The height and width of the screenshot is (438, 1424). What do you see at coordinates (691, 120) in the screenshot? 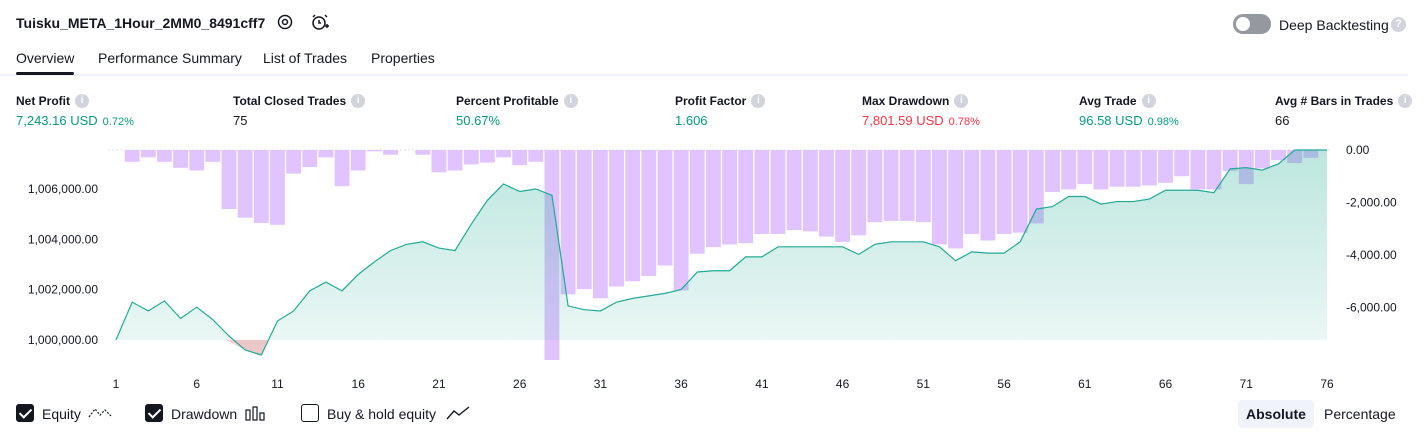
I see `profit-factor-value: 1.606` at bounding box center [691, 120].